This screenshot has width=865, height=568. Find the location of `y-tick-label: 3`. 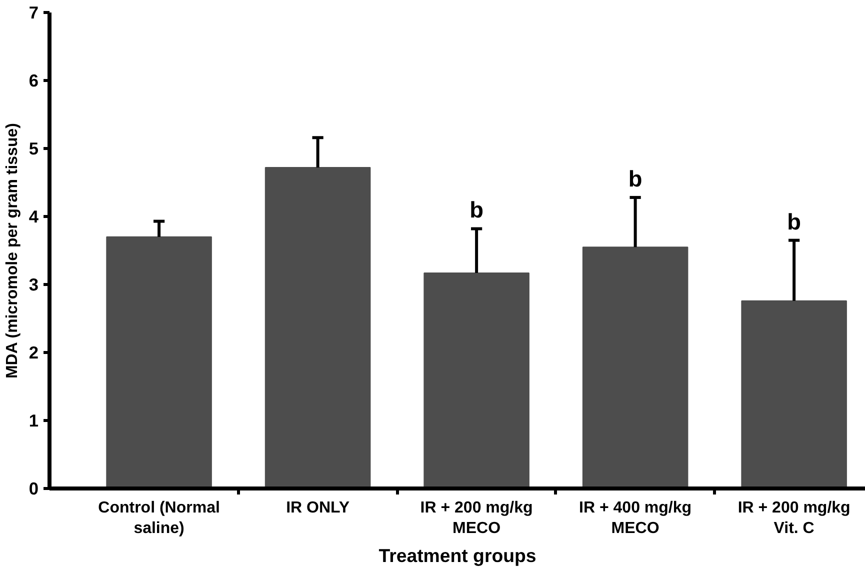

y-tick-label: 3 is located at coordinates (33, 284).